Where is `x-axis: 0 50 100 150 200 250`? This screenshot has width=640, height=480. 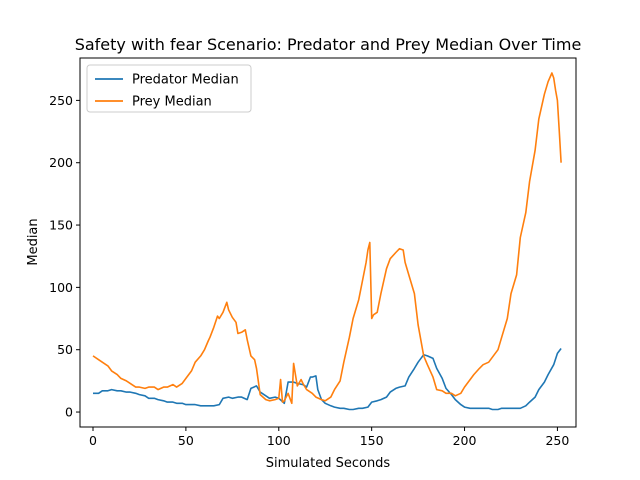
x-axis: 0 50 100 150 200 250 is located at coordinates (329, 437).